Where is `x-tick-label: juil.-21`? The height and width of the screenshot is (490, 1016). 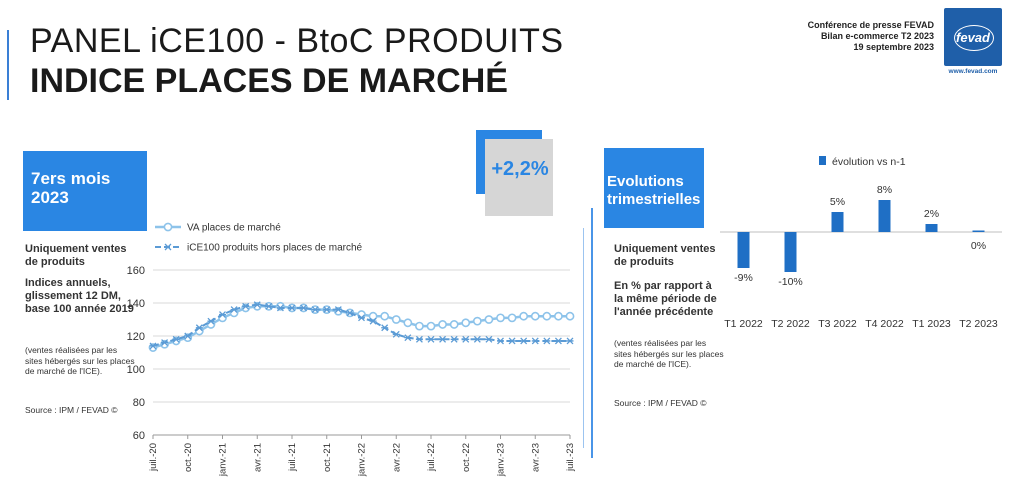 x-tick-label: juil.-21 is located at coordinates (292, 457).